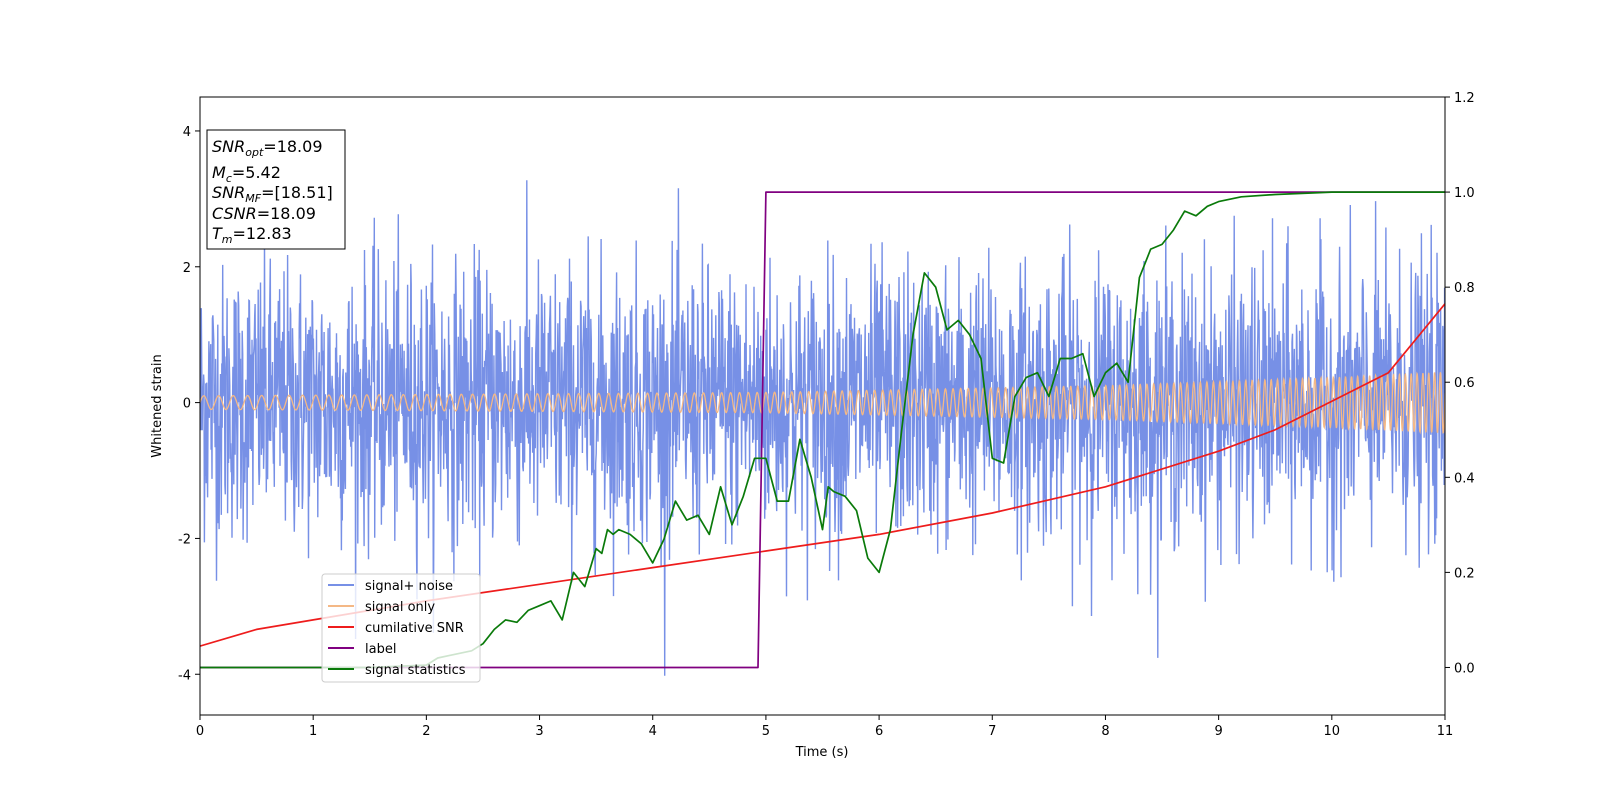 This screenshot has width=1600, height=800. What do you see at coordinates (539, 731) in the screenshot?
I see `x-tick-label: 3` at bounding box center [539, 731].